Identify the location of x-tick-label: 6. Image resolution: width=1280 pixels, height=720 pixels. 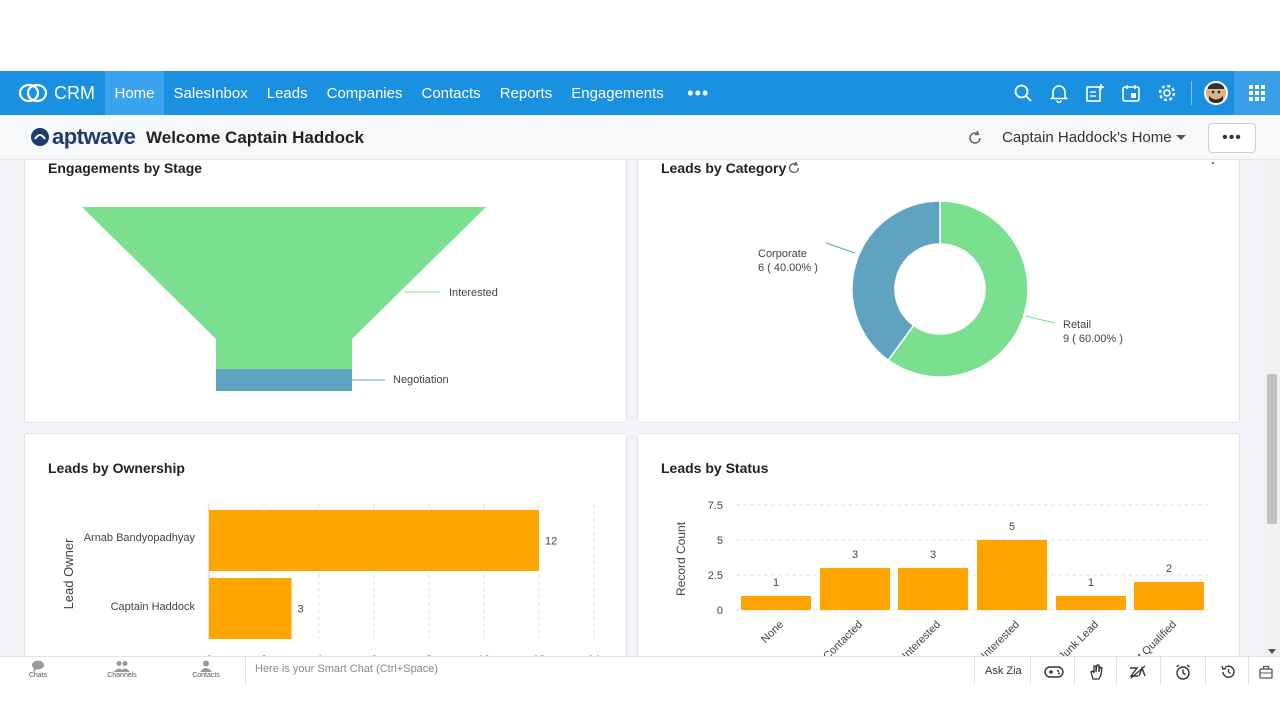
(374, 655).